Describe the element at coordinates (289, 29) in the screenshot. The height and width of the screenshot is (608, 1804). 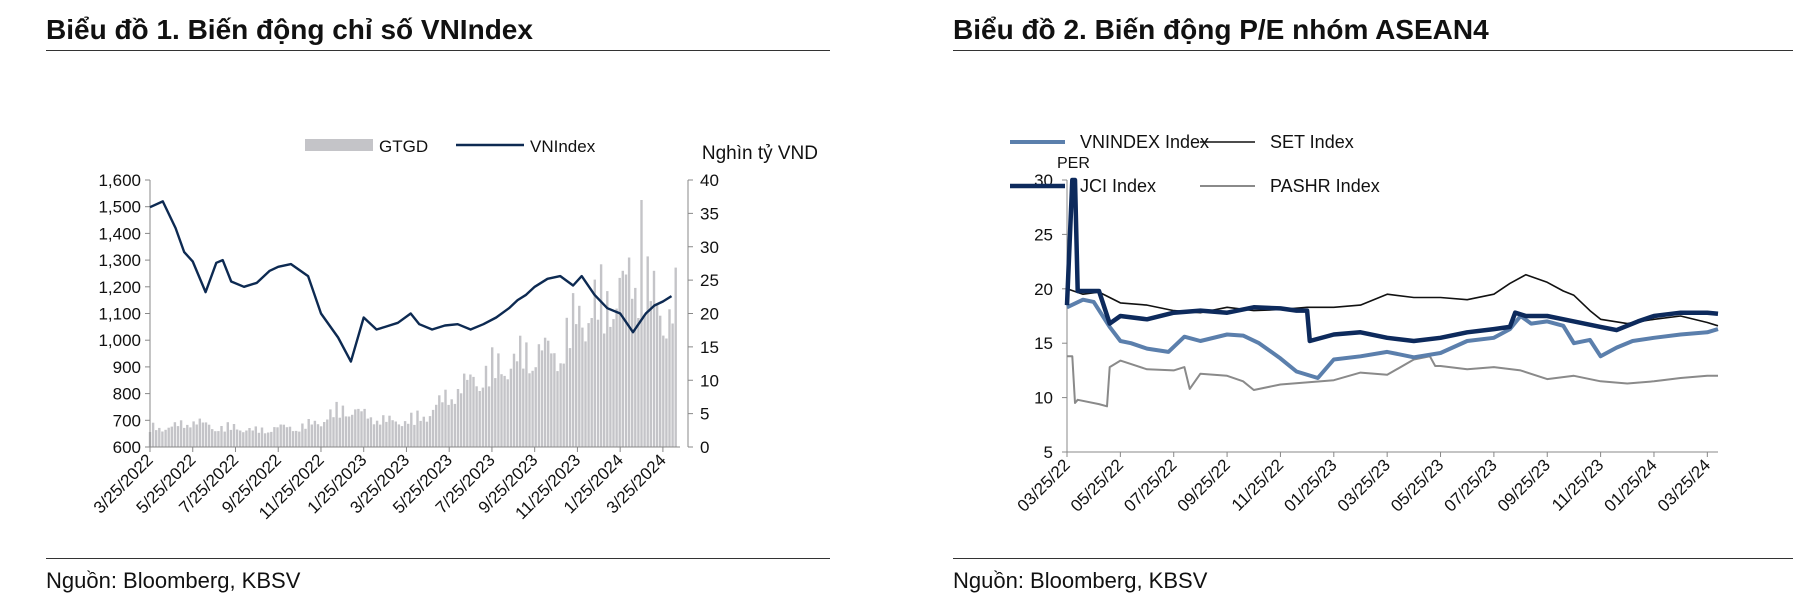
I see `chart-title: Biểu đồ 1. Biến động chỉ số VNIndex` at that location.